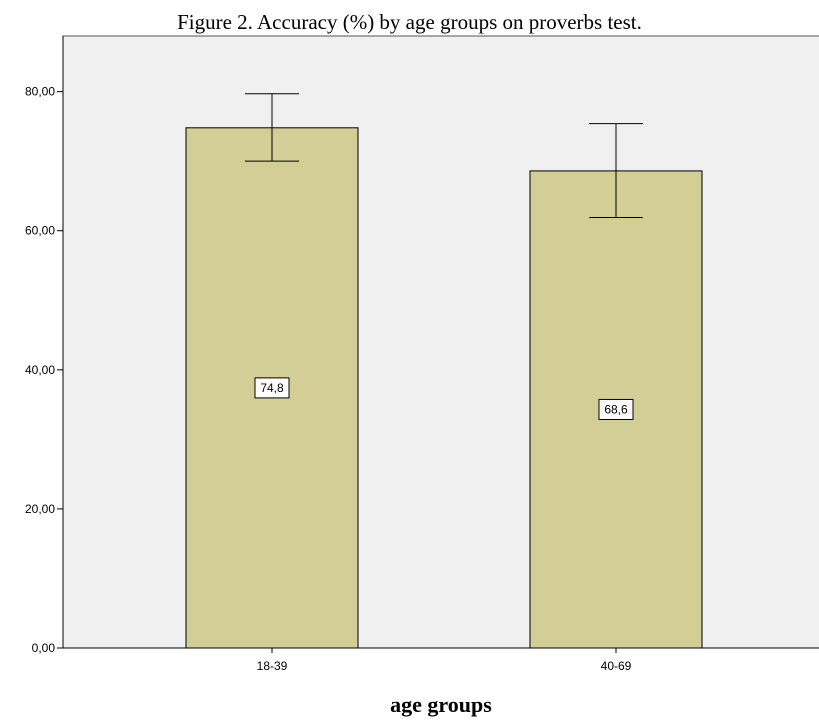 The height and width of the screenshot is (722, 819). Describe the element at coordinates (40, 231) in the screenshot. I see `y-tick-label: 60,00` at that location.